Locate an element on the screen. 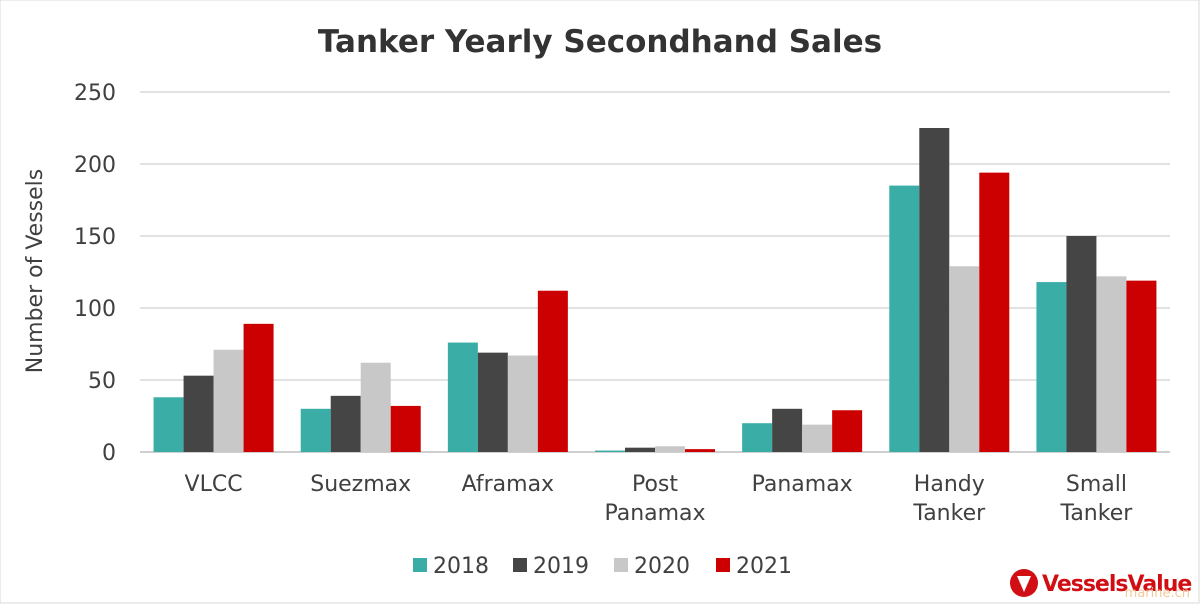 This screenshot has height=604, width=1200. logo-text: VesselsValue is located at coordinates (1116, 584).